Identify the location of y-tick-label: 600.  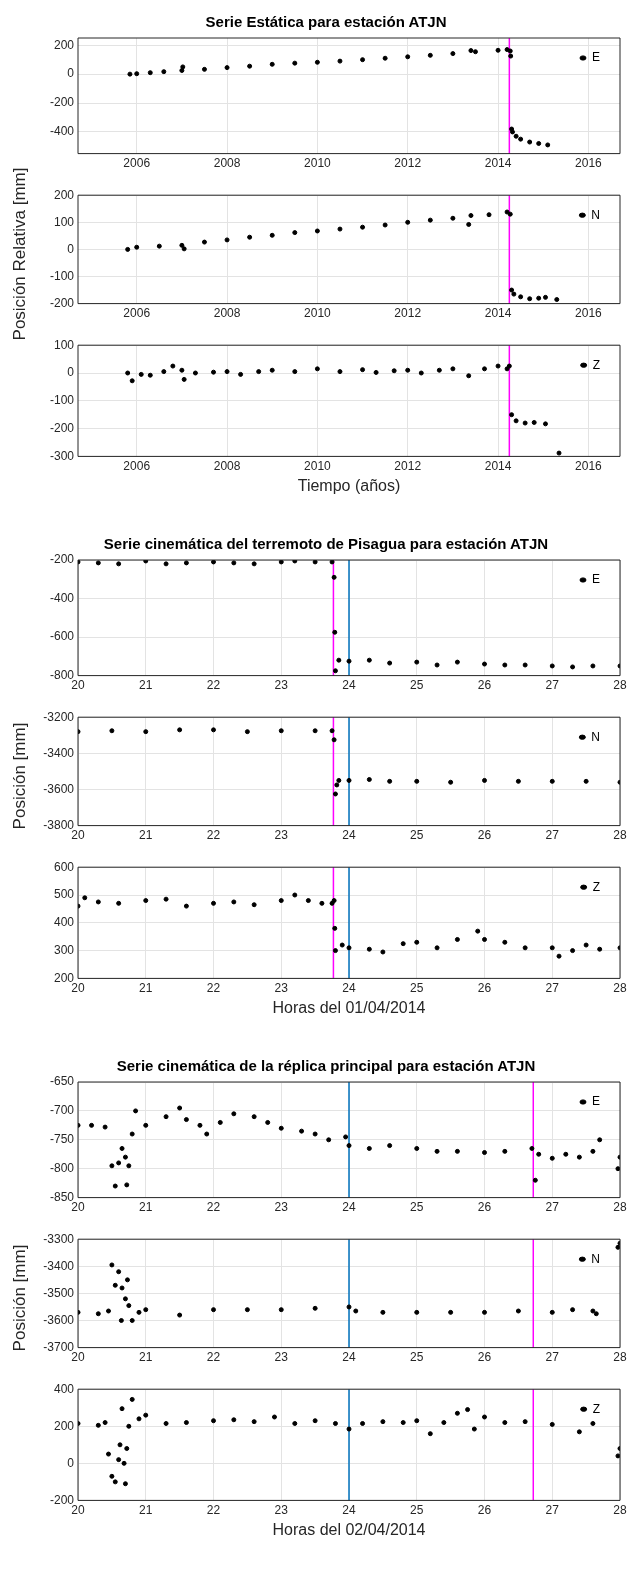
(64, 866).